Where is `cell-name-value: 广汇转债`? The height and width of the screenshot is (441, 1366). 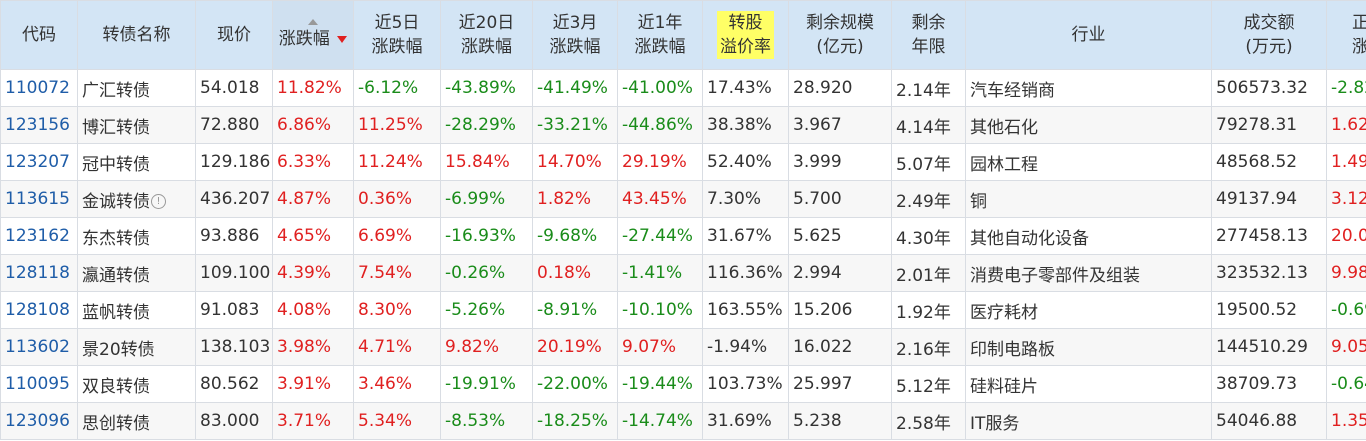
cell-name-value: 广汇转债 is located at coordinates (116, 90).